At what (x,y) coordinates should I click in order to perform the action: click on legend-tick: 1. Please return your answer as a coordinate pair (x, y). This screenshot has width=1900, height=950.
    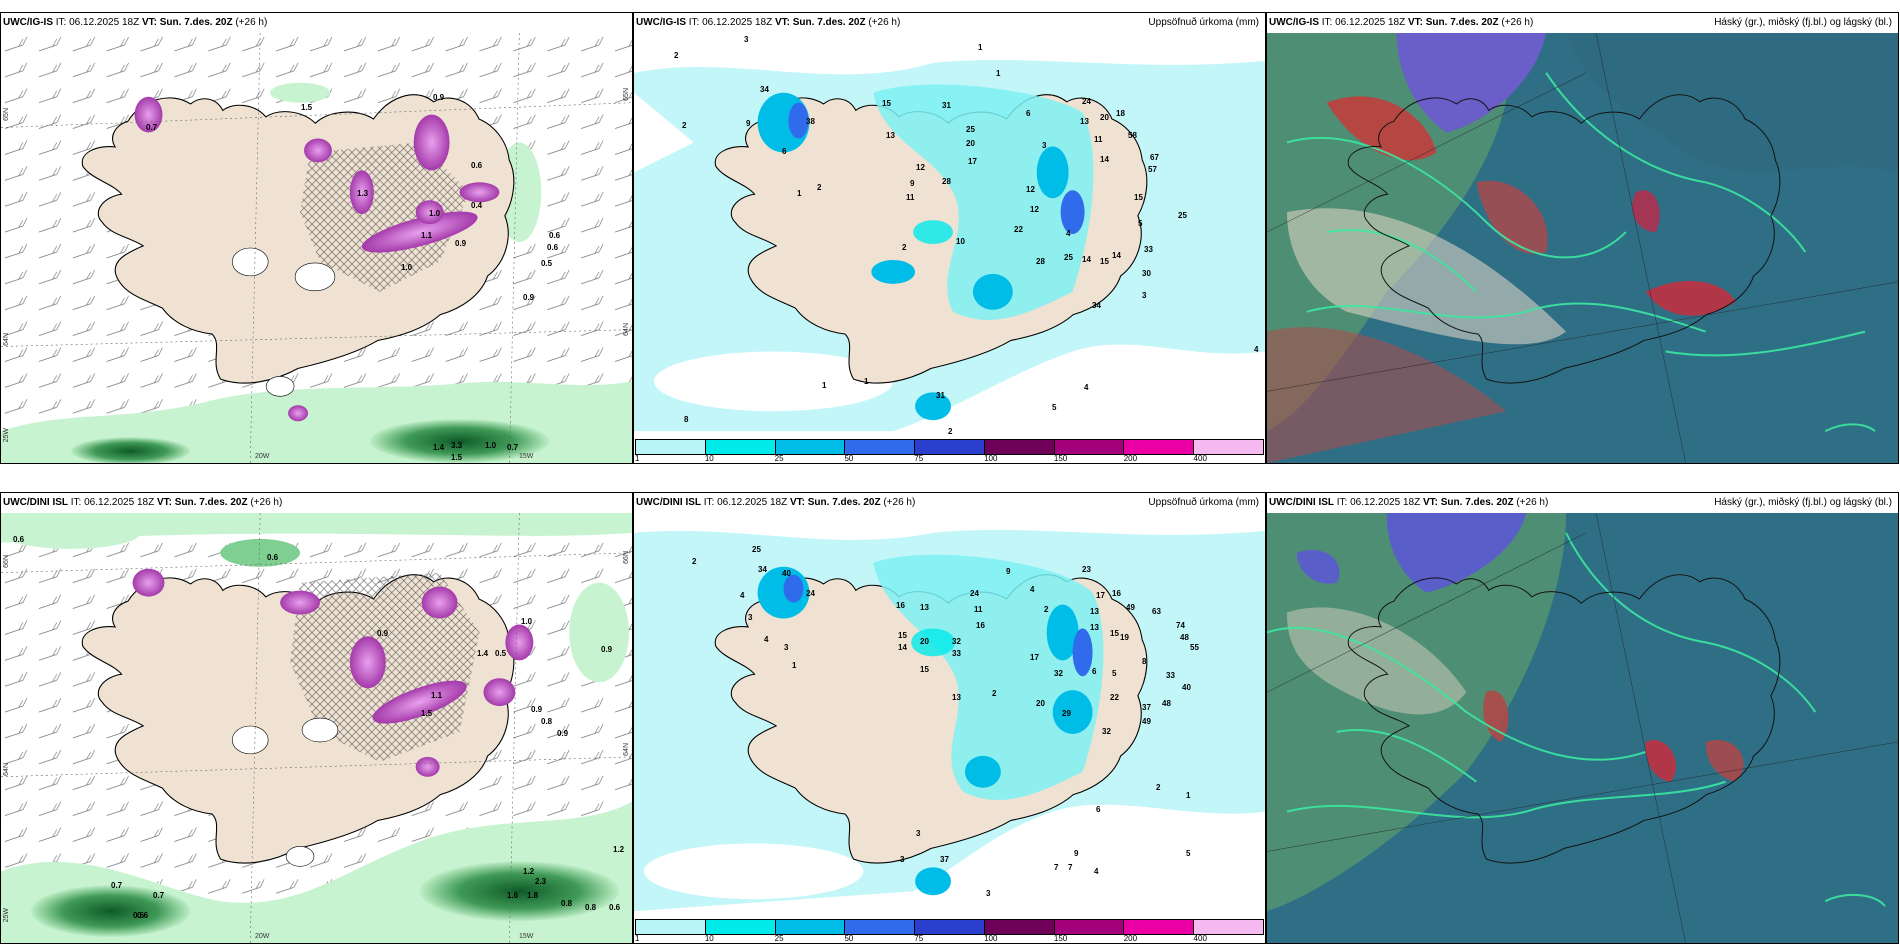
    Looking at the image, I should click on (637, 938).